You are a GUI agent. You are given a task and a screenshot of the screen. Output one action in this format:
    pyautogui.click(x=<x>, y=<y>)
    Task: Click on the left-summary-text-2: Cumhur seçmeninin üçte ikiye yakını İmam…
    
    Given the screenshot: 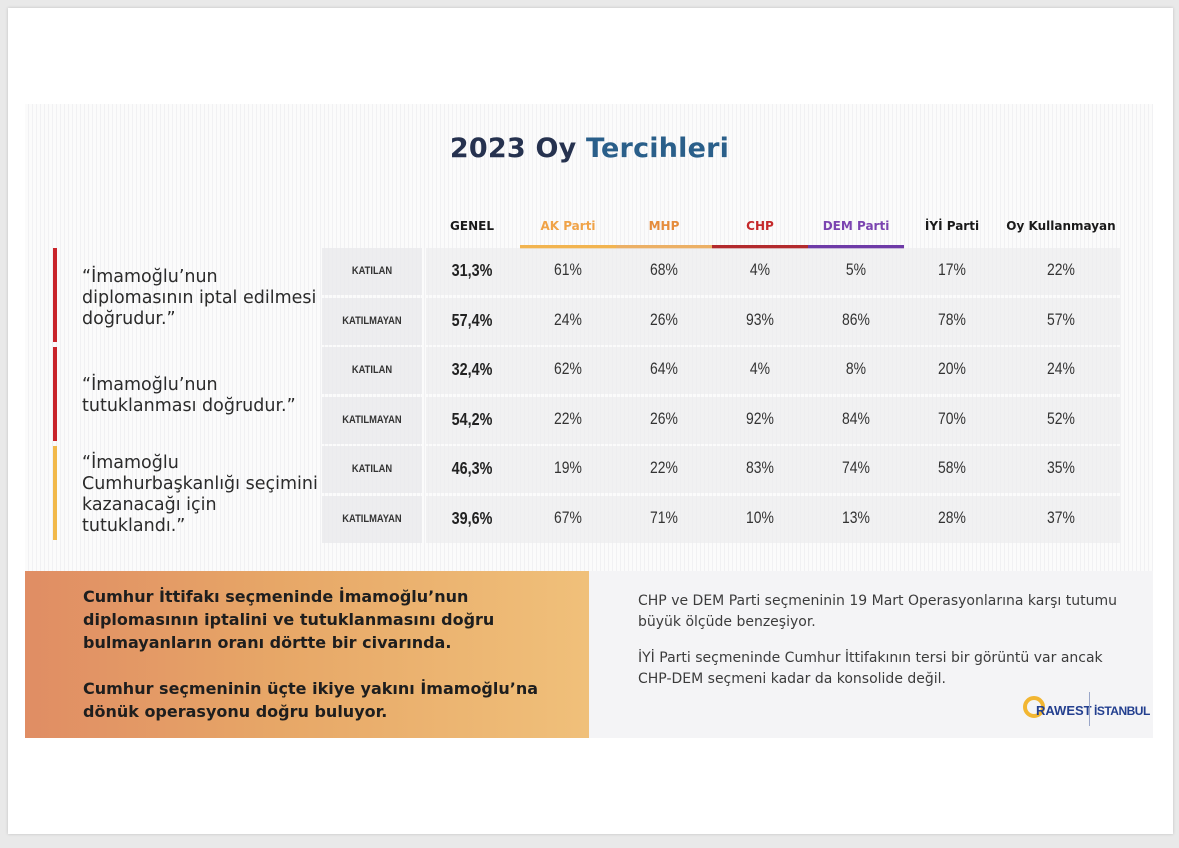 What is the action you would take?
    pyautogui.click(x=311, y=700)
    